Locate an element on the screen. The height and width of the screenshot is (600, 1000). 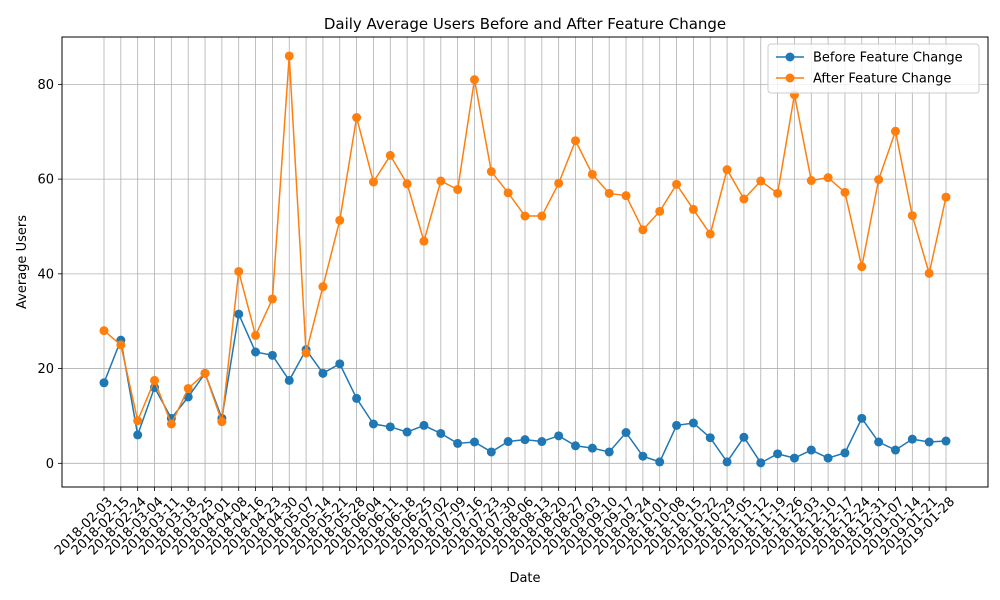
legend-label: After Feature Change is located at coordinates (882, 79).